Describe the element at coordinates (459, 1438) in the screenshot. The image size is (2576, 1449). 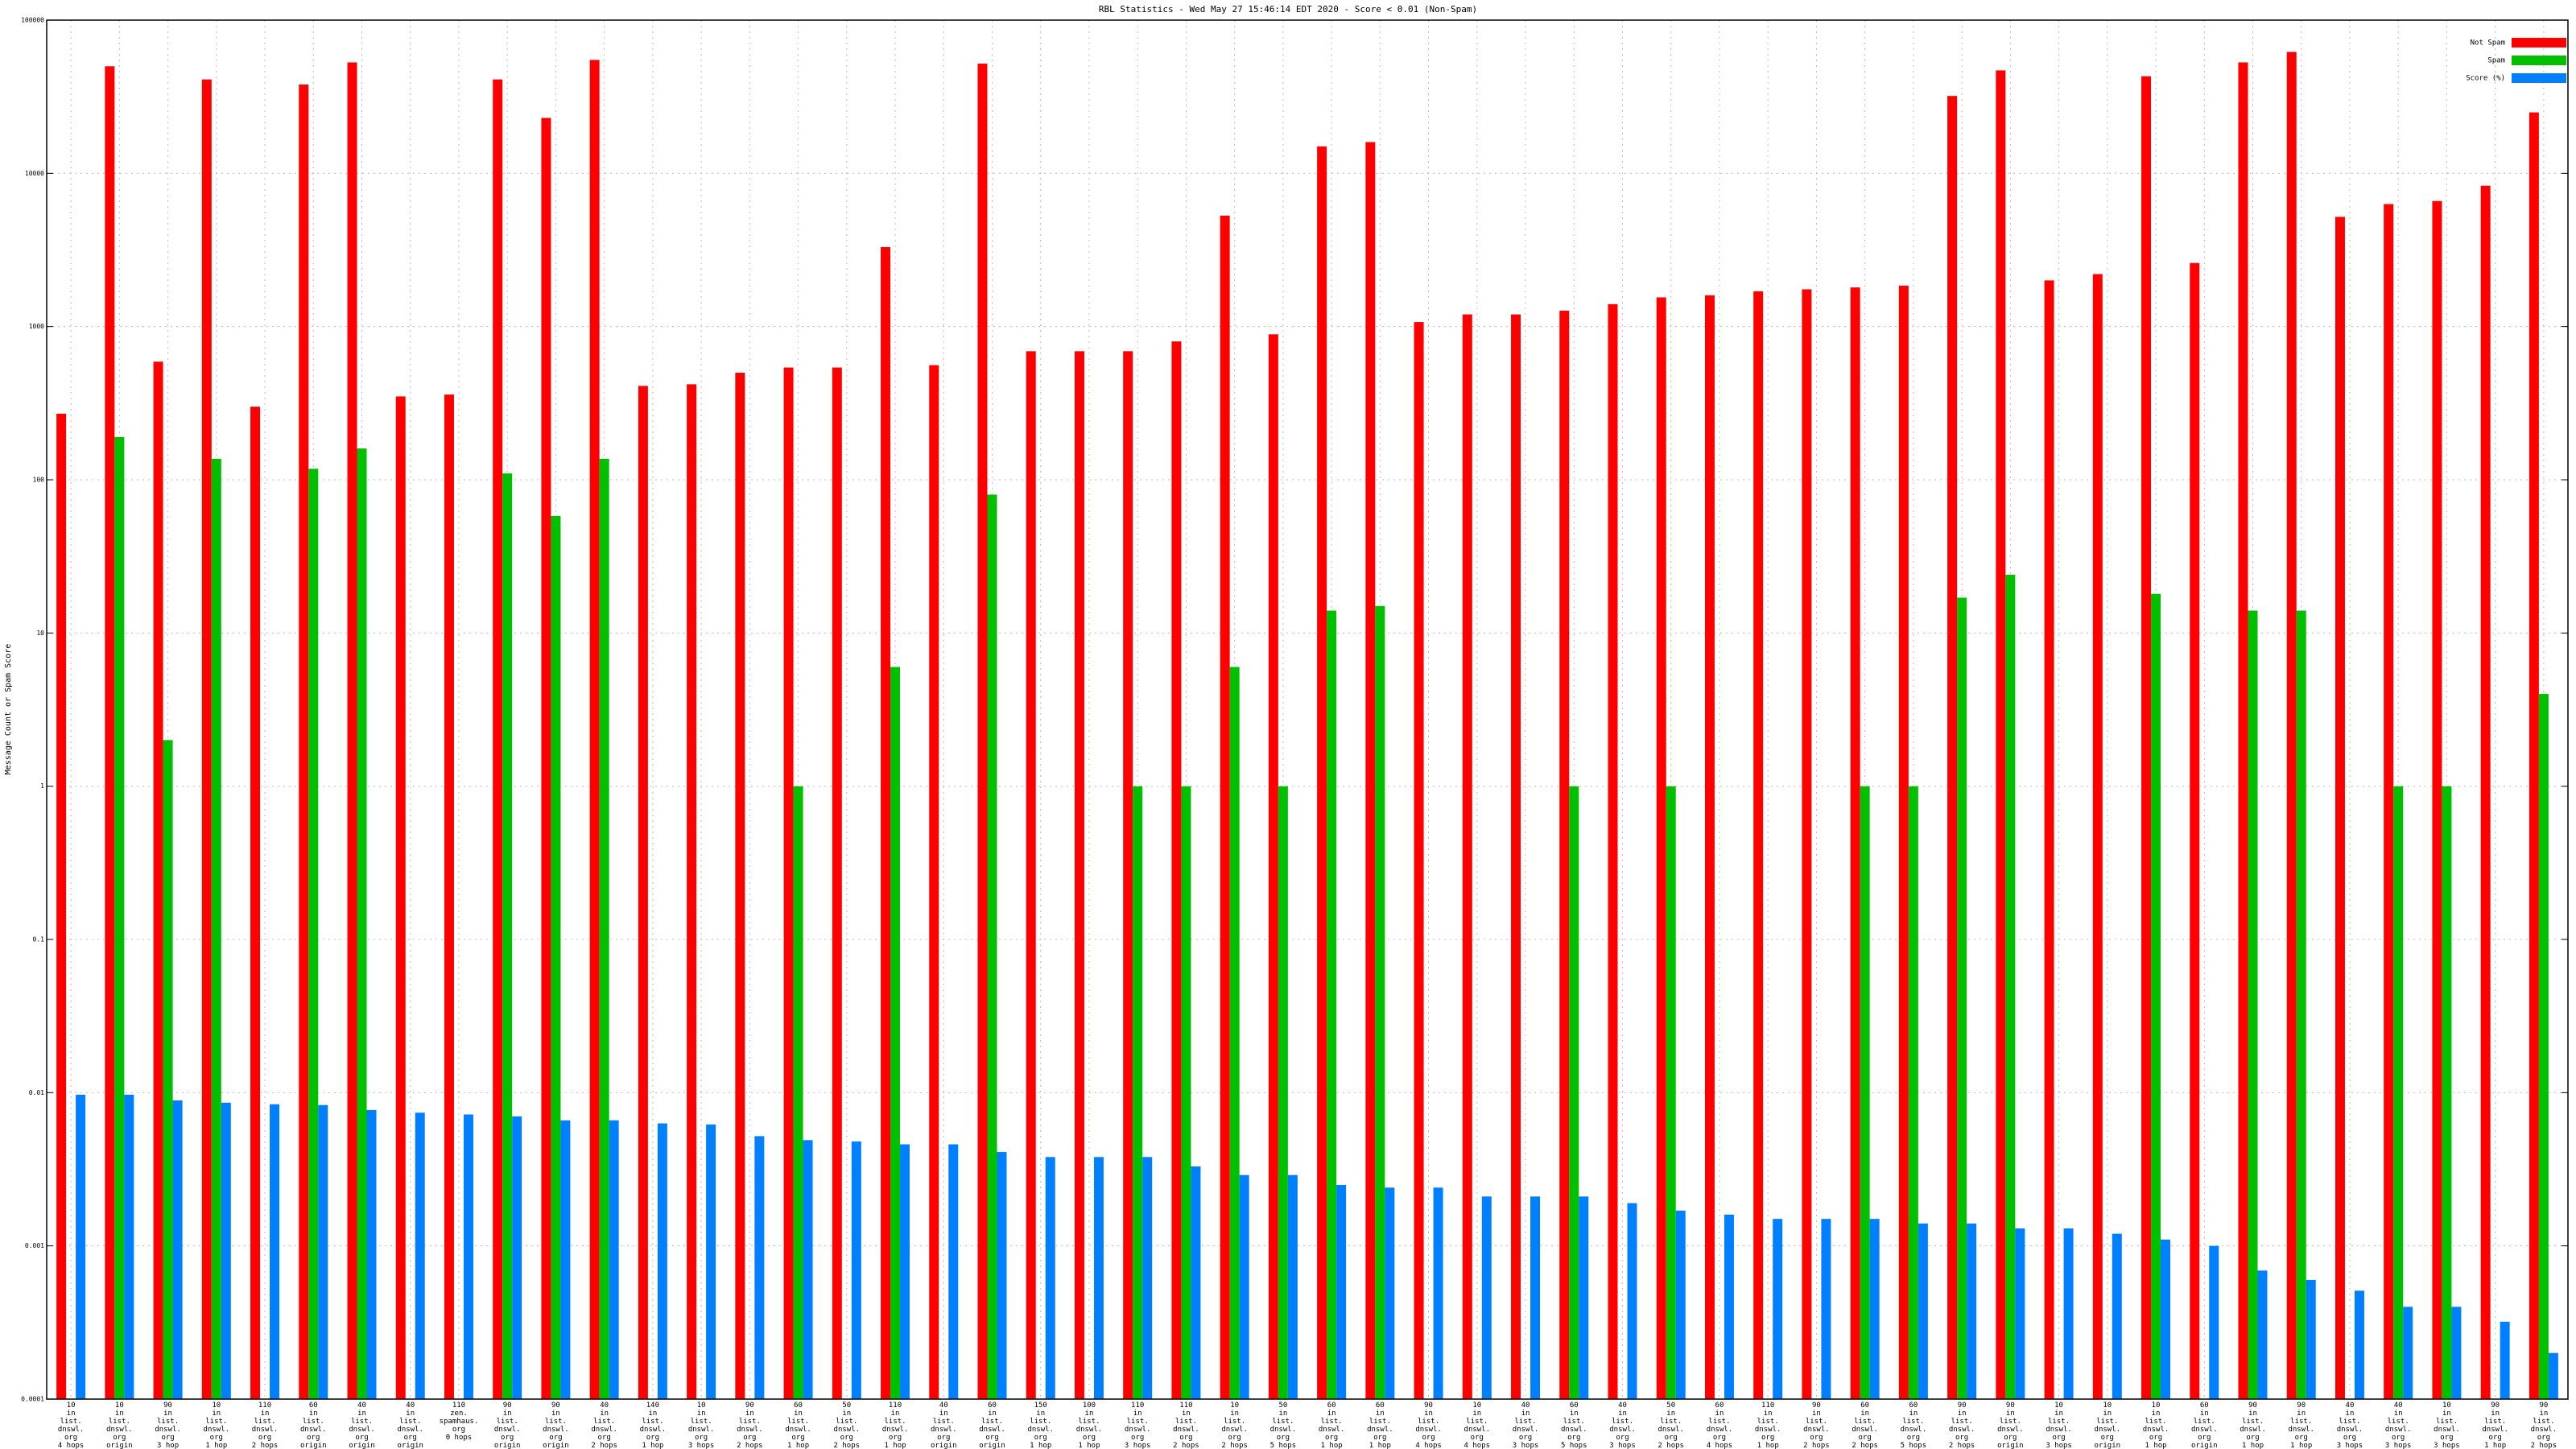
I see `x-tick-label-line: 0 hops` at that location.